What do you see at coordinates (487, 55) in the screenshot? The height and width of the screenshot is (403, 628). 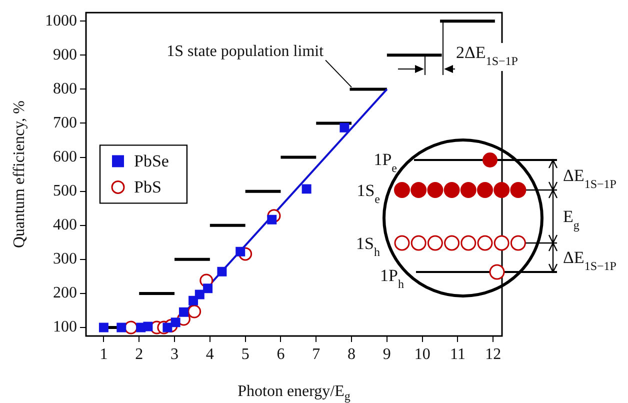 I see `annotation: 2ΔE$_{1S−1P}$` at bounding box center [487, 55].